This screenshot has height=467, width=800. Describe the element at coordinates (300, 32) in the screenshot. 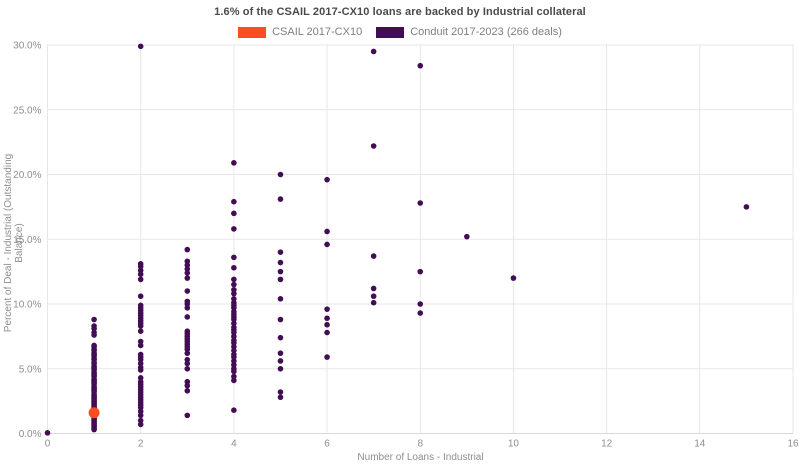

I see `legend-item-csail: CSAIL 2017-CX10` at that location.